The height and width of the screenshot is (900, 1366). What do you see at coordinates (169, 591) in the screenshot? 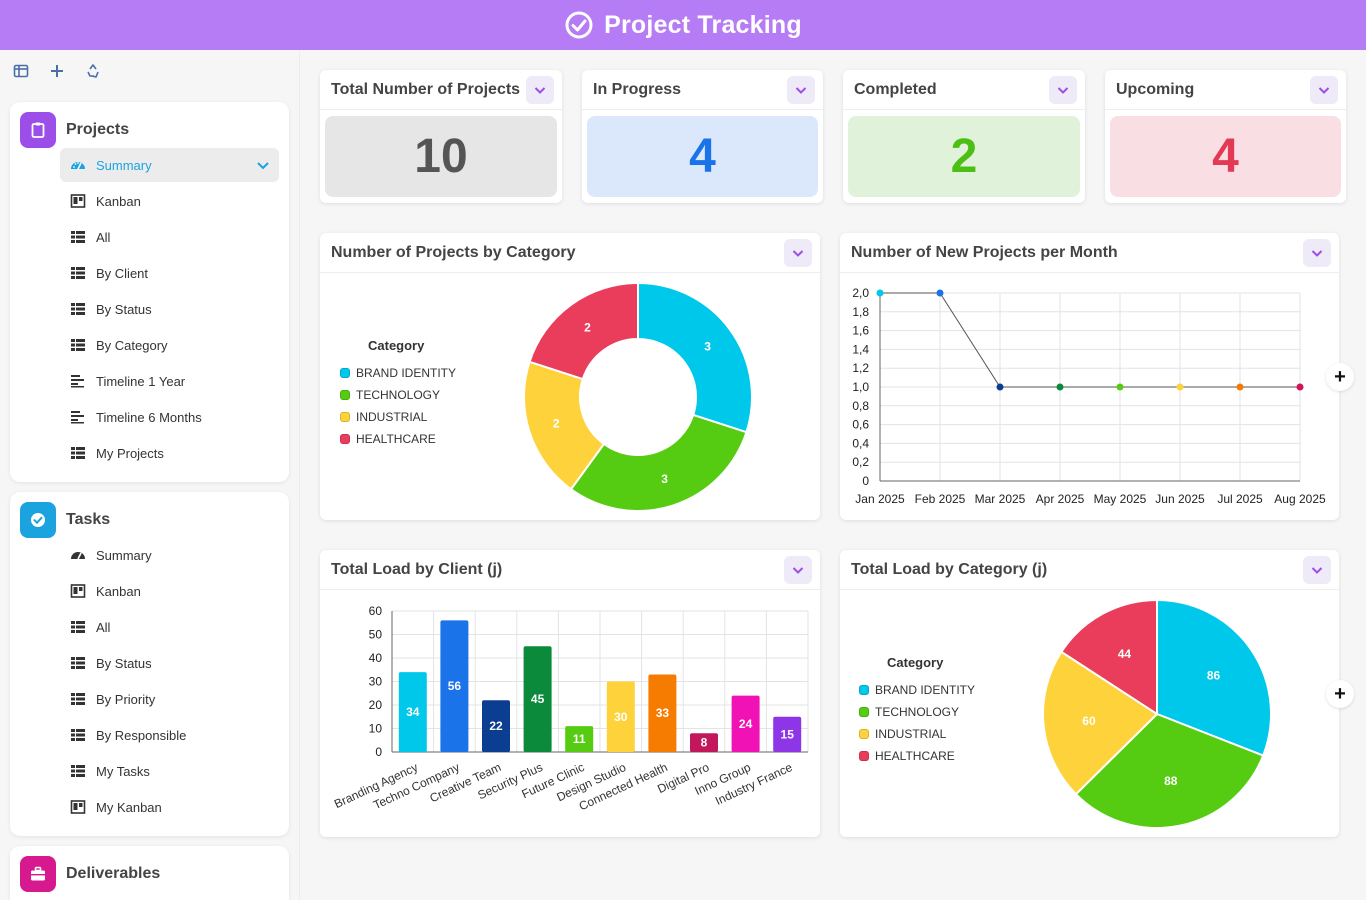
I see `sidebar-item-tasks-kanban: Kanban` at bounding box center [169, 591].